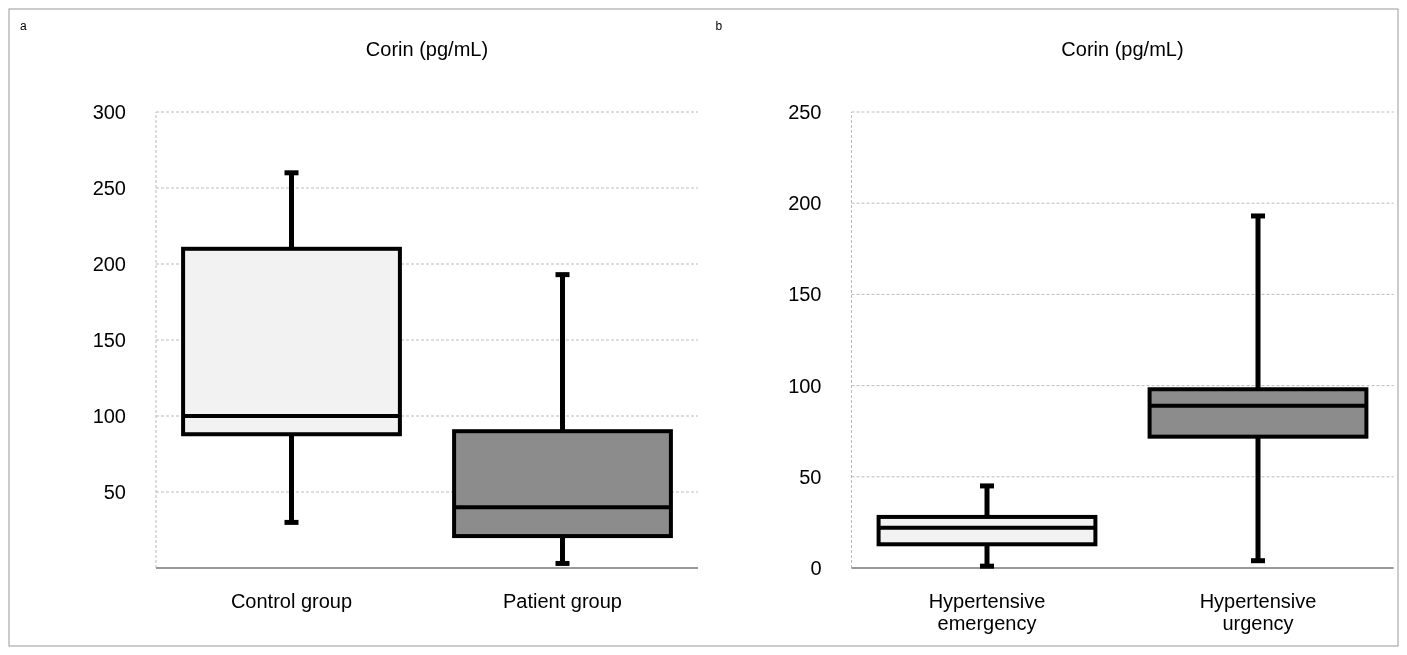  Describe the element at coordinates (987, 612) in the screenshot. I see `x-tick-label: Hypertensive emergency` at that location.